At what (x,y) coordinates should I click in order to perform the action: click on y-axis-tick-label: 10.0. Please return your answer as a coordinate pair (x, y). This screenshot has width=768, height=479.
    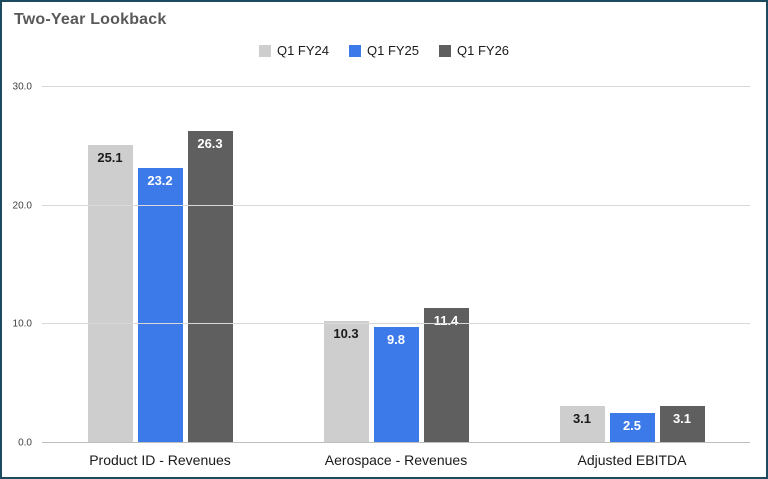
    Looking at the image, I should click on (22, 324).